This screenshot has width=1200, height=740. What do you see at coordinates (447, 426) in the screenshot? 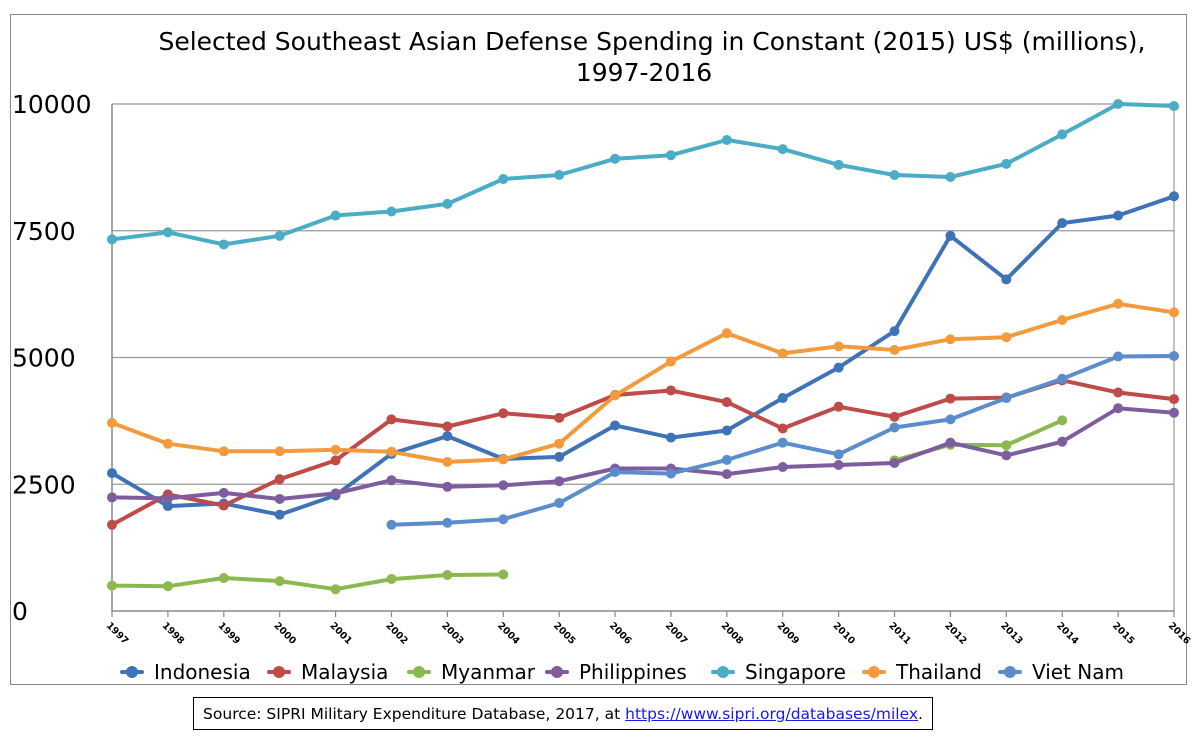
I see `point-malaysia-2003` at bounding box center [447, 426].